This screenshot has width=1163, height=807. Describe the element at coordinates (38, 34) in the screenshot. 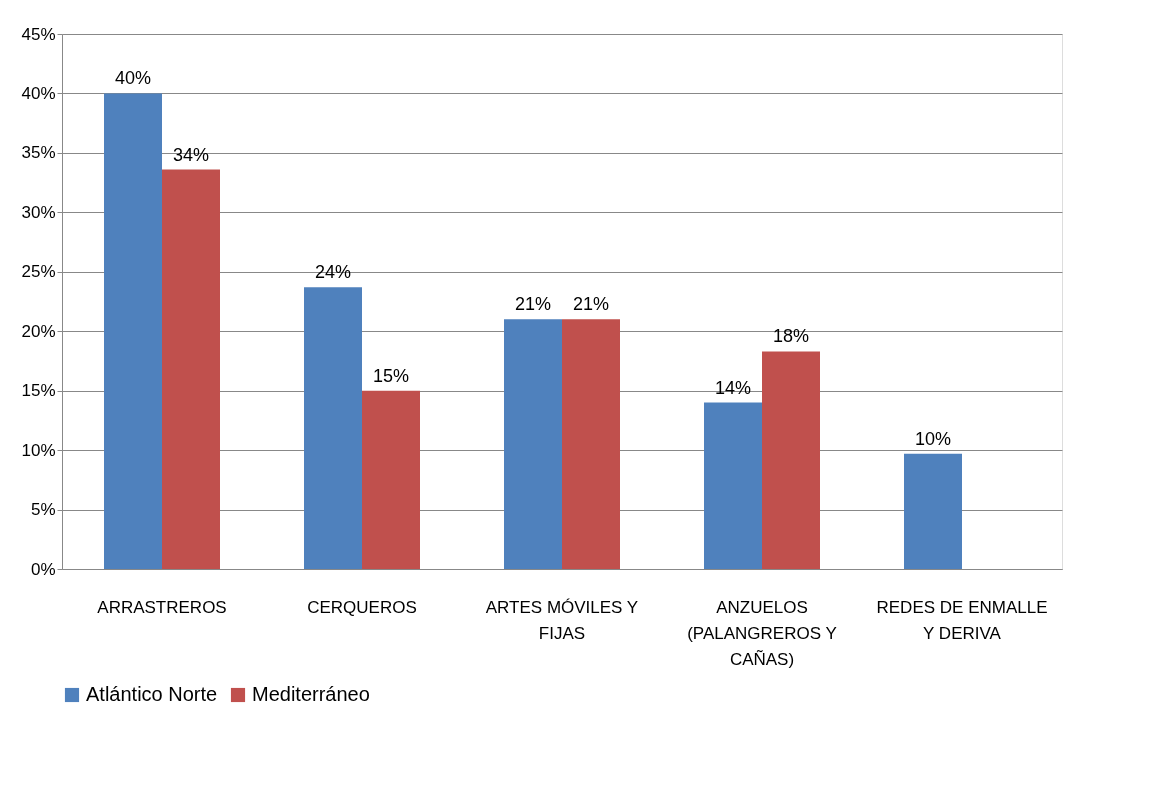

I see `y-tick-label: 45%` at that location.